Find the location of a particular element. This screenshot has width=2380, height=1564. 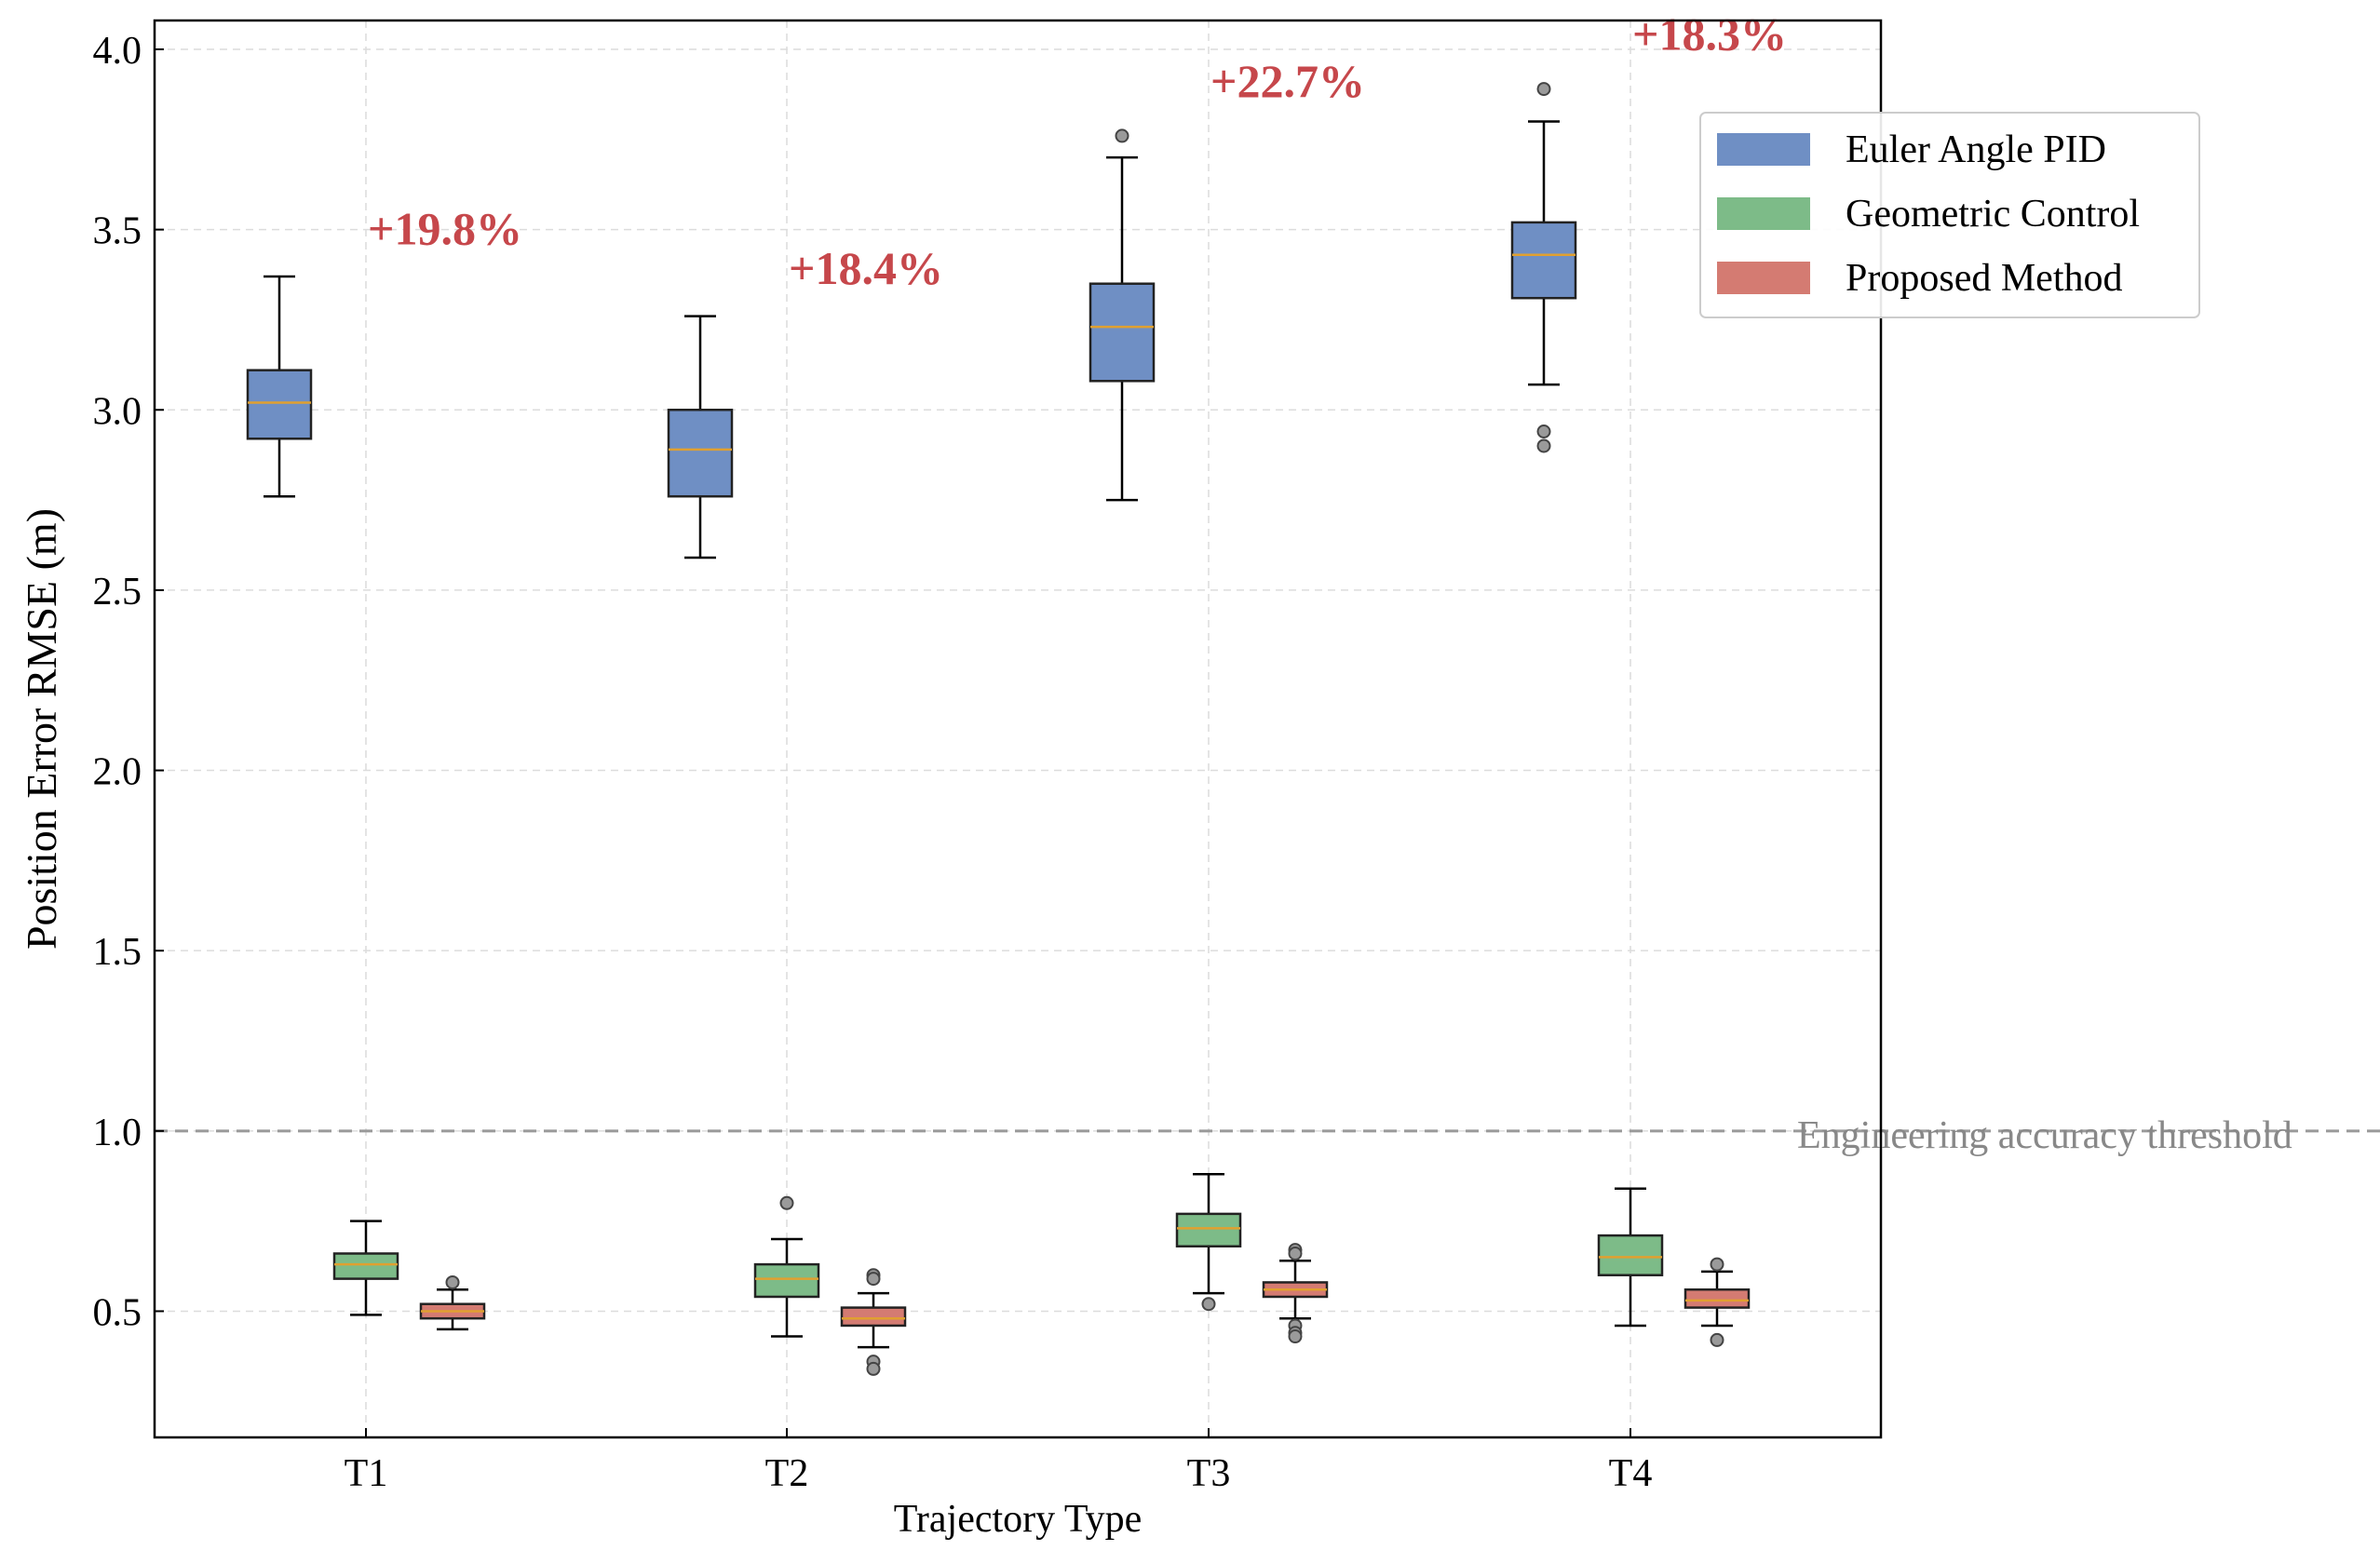

legend-label: Geometric Control is located at coordinates (1993, 214).